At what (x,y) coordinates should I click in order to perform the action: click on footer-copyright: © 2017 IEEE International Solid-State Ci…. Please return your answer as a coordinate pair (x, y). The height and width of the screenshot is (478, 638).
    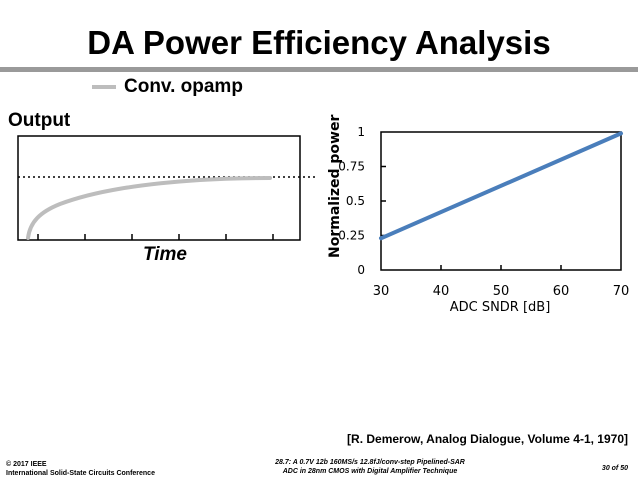
    Looking at the image, I should click on (80, 469).